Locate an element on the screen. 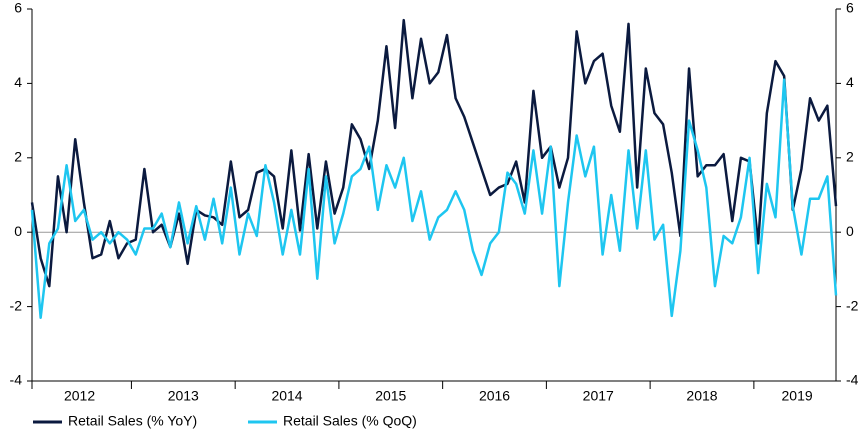 This screenshot has height=433, width=868. y2-tick-label: -4 is located at coordinates (852, 380).